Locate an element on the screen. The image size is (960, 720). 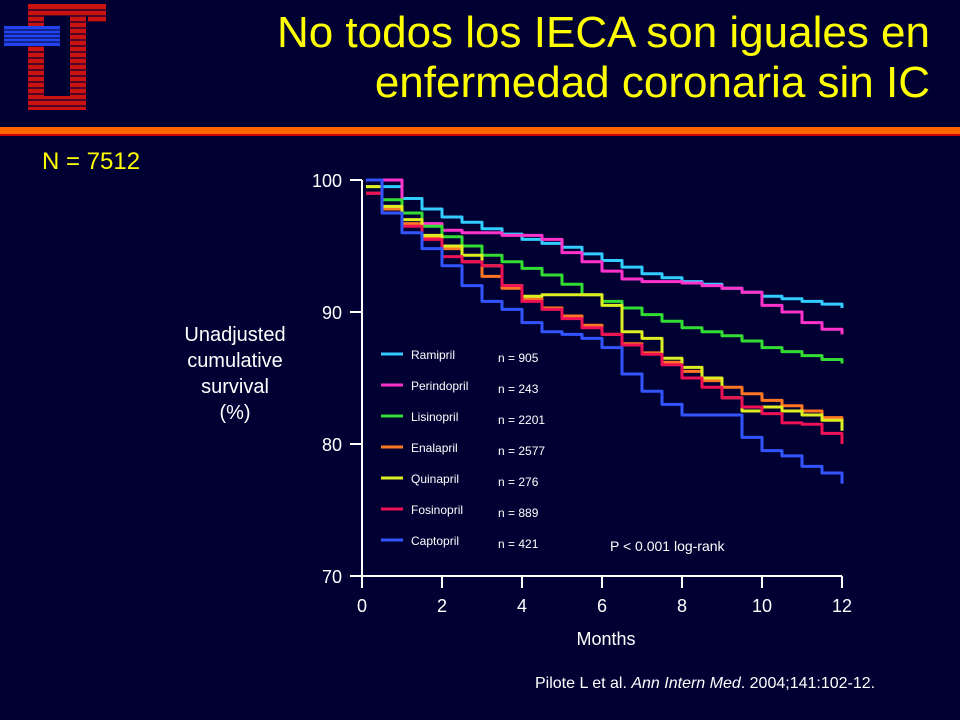
legend-n-label: n = 2577 is located at coordinates (521, 451).